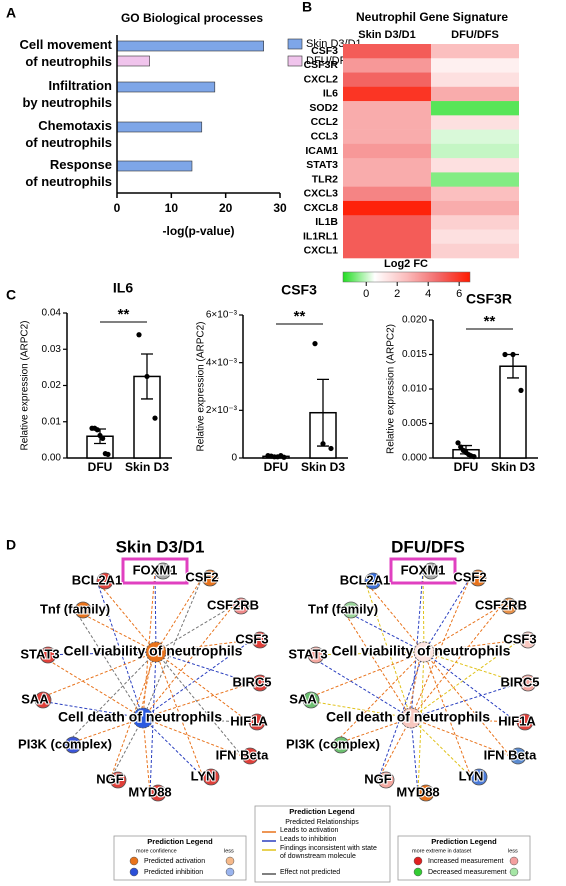 The width and height of the screenshot is (566, 886). Describe the element at coordinates (134, 861) in the screenshot. I see `legend-symbol` at that location.